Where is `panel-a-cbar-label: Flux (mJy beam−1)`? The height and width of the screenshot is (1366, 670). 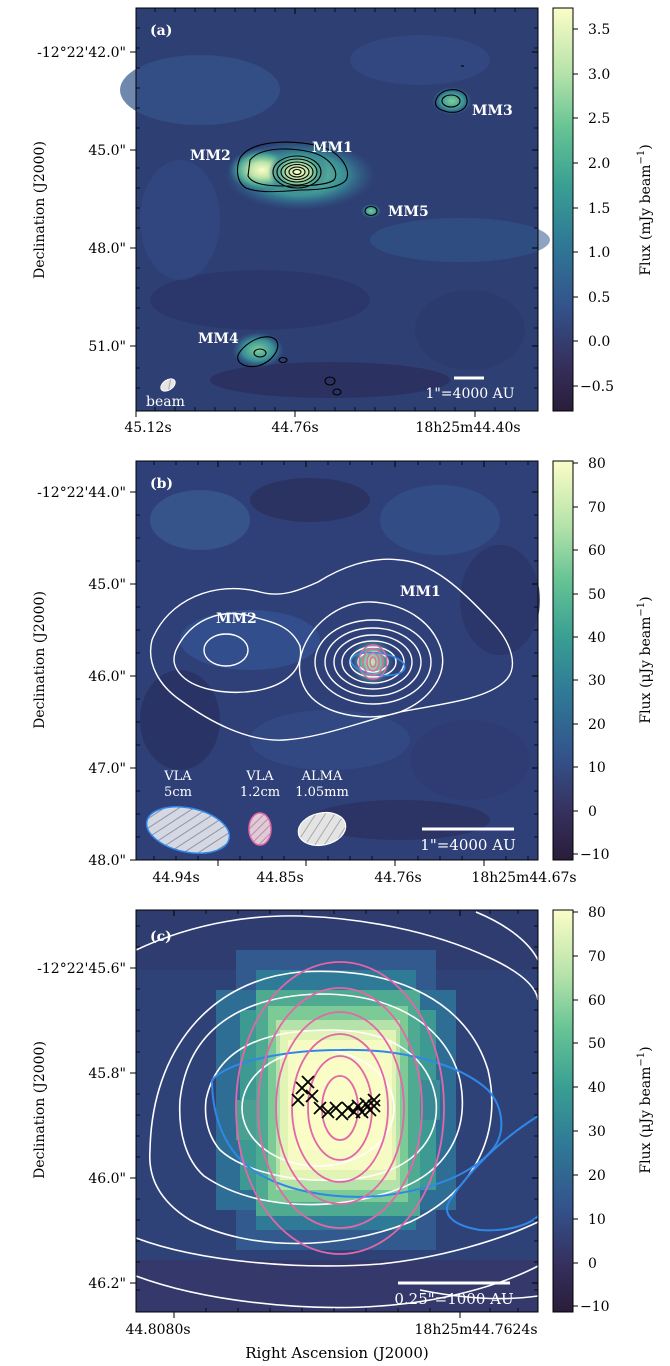 panel-a-cbar-label: Flux (mJy beam−1) is located at coordinates (645, 209).